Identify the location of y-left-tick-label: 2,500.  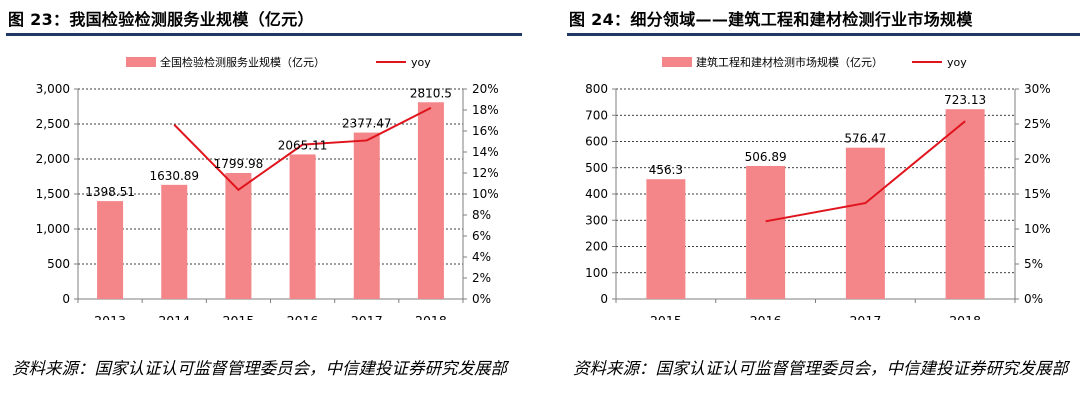
(53, 124).